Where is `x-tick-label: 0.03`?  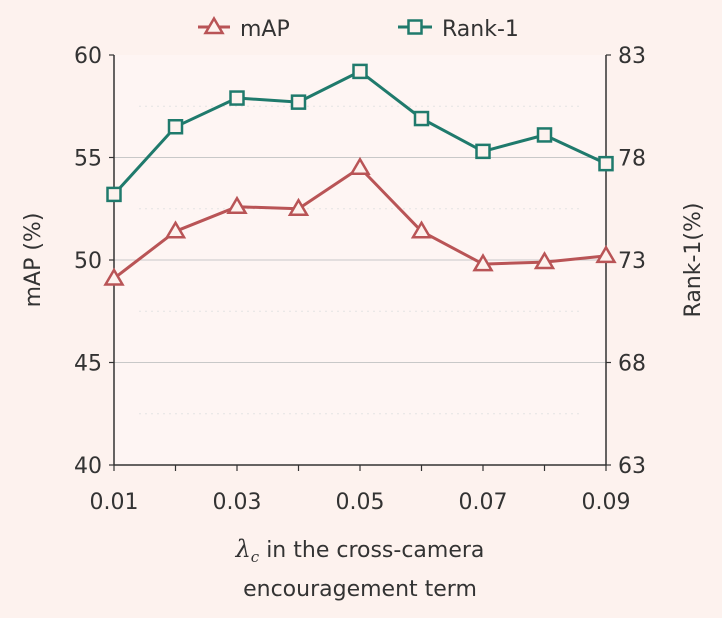 x-tick-label: 0.03 is located at coordinates (237, 502).